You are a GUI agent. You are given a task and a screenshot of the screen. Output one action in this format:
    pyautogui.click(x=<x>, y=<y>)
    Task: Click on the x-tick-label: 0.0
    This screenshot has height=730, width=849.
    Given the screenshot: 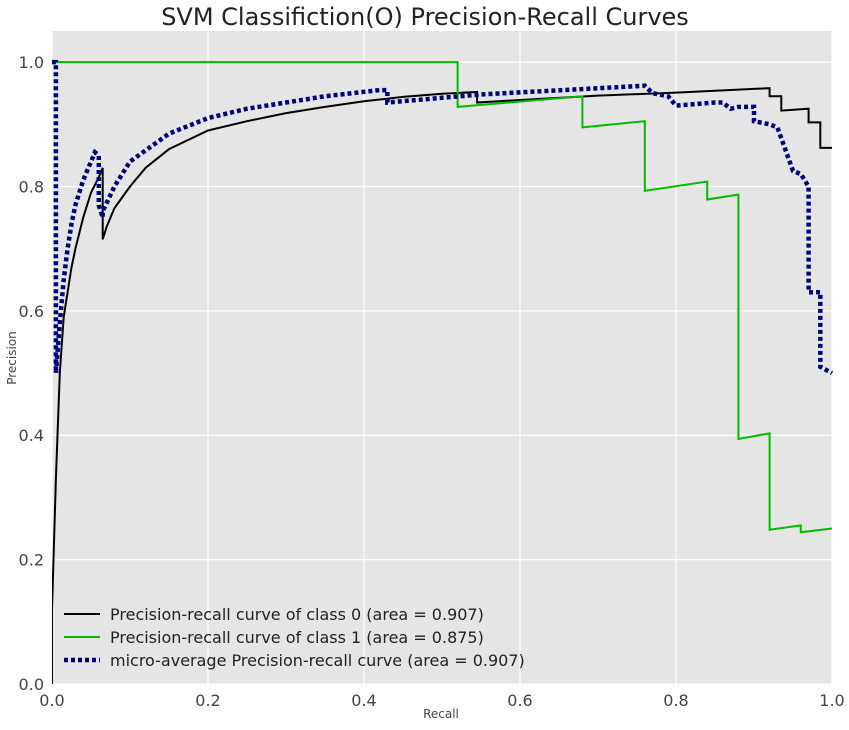 What is the action you would take?
    pyautogui.click(x=51, y=700)
    